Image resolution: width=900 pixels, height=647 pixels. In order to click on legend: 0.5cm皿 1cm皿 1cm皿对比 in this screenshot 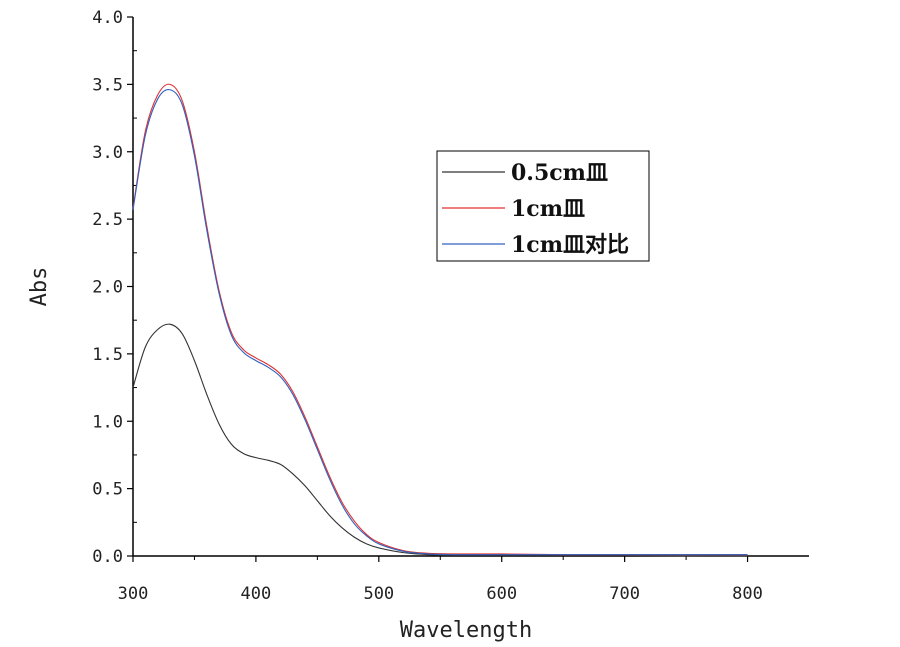, I will do `click(543, 206)`.